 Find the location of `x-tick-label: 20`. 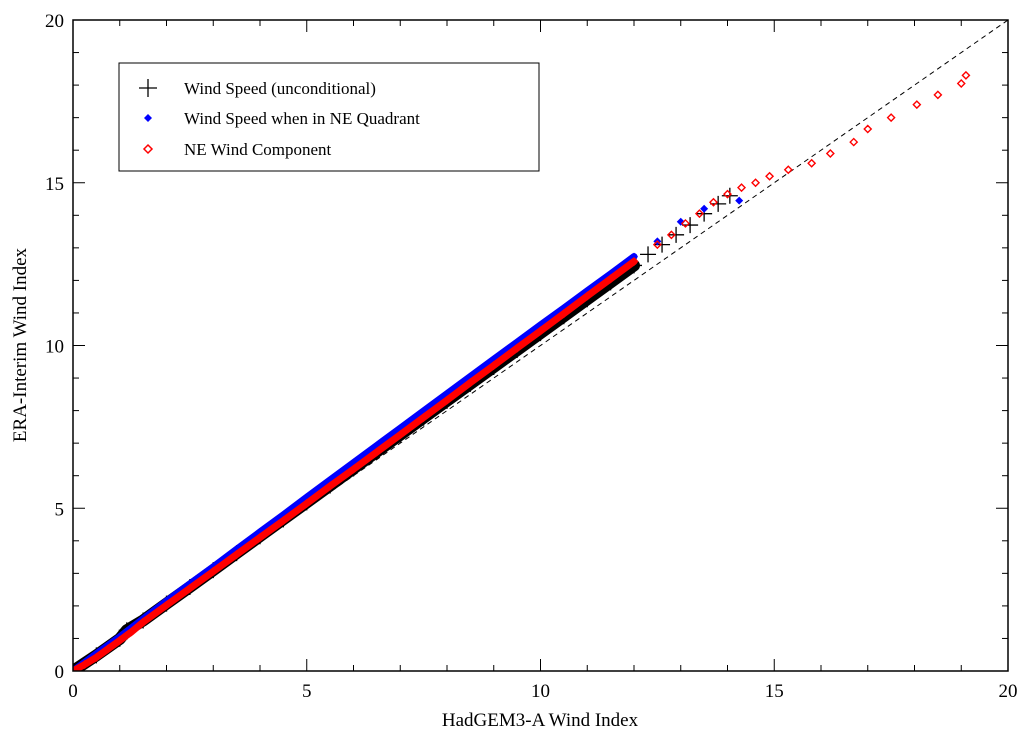

x-tick-label: 20 is located at coordinates (1008, 691).